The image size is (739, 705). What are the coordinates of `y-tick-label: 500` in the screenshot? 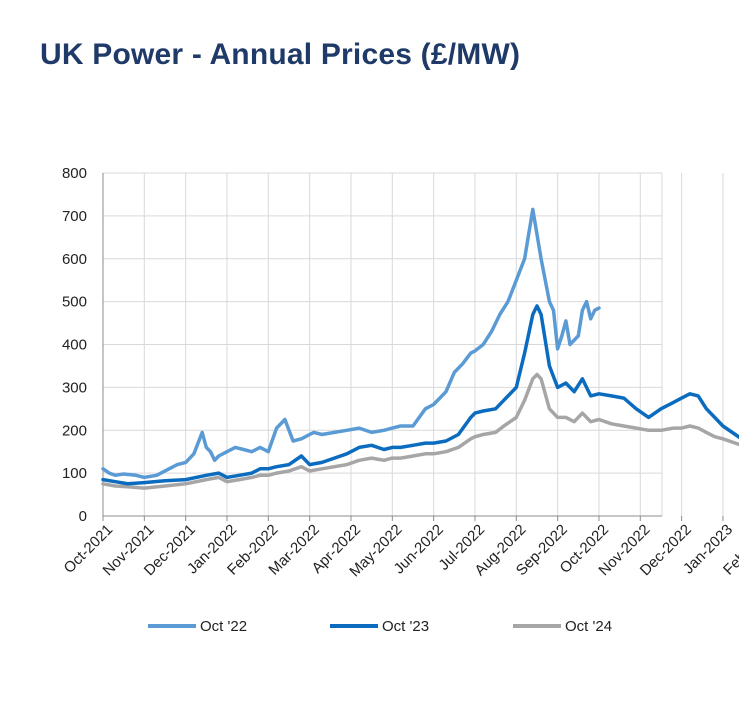 It's located at (74, 302).